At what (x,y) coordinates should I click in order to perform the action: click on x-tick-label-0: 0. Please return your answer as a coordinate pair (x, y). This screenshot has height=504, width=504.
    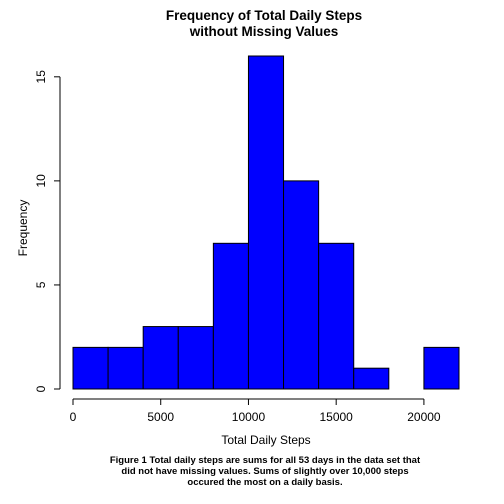
    Looking at the image, I should click on (73, 417).